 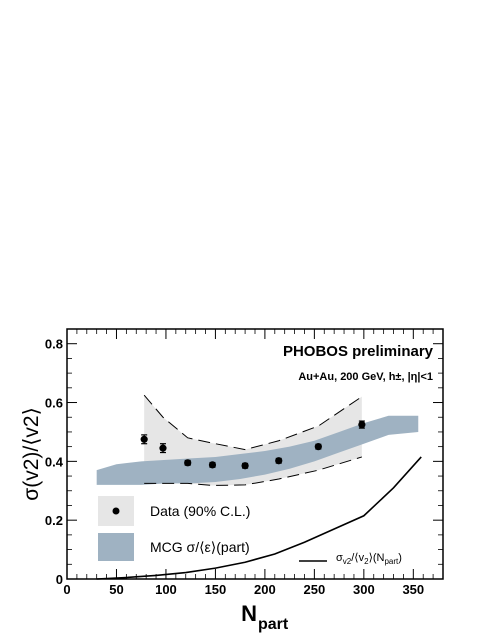 What do you see at coordinates (31, 454) in the screenshot?
I see `y-axis-label: σ(v2)/⟨v2⟩` at bounding box center [31, 454].